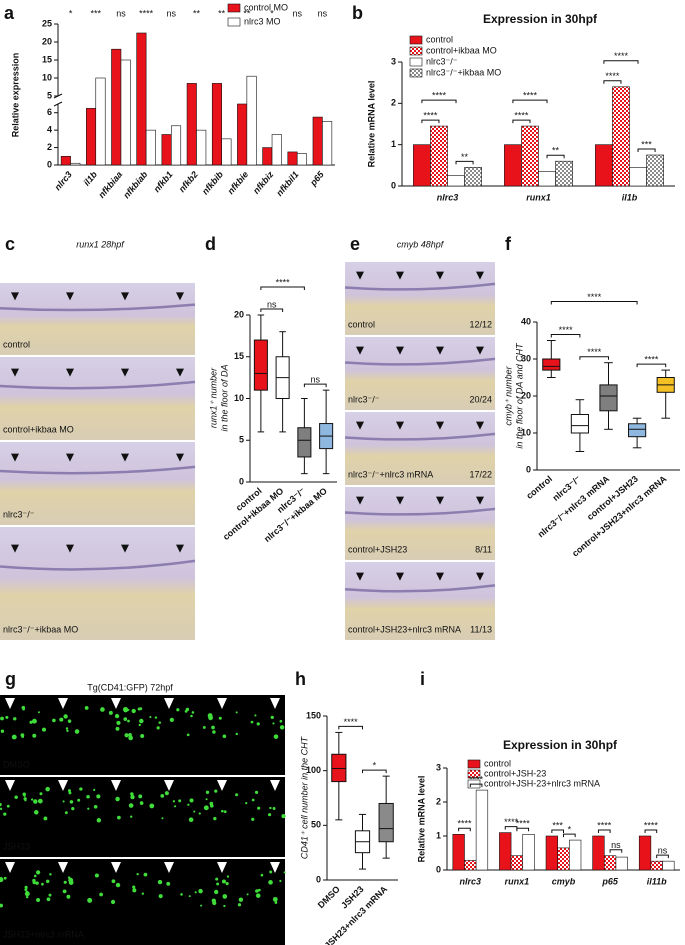 The width and height of the screenshot is (685, 945). What do you see at coordinates (287, 183) in the screenshot?
I see `x-tick-label: nfkbil1` at bounding box center [287, 183].